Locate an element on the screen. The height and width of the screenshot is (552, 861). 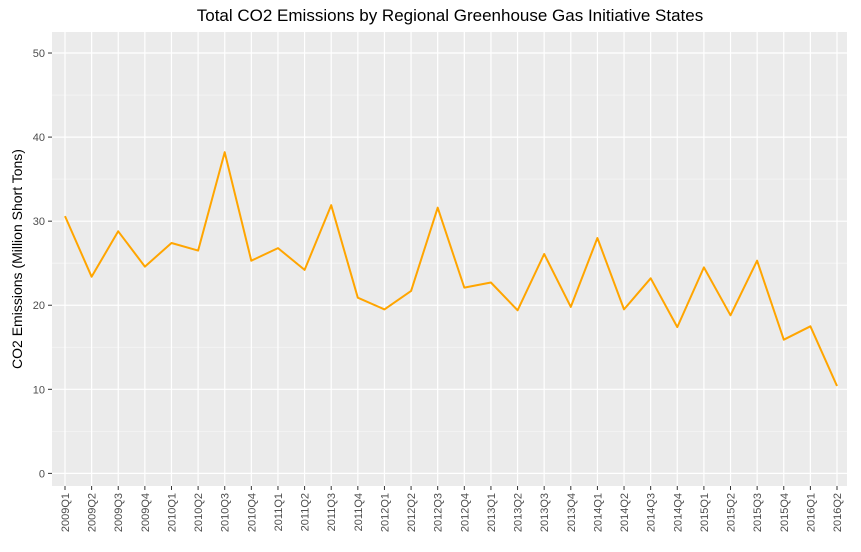
x-tick-label: 2011Q4 is located at coordinates (359, 512).